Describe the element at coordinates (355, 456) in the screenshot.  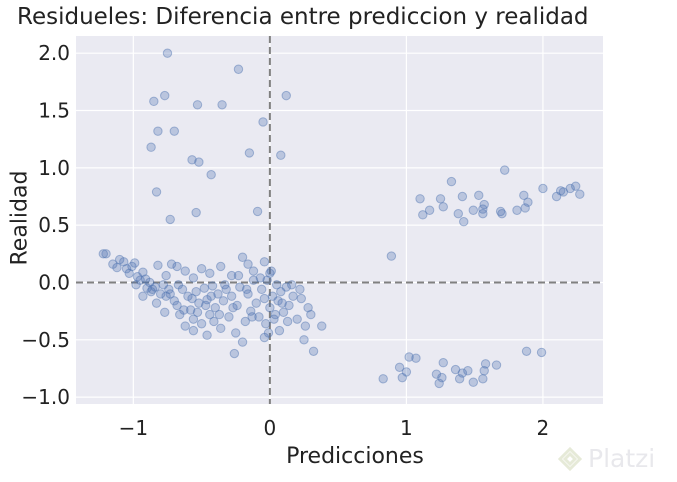
I see `x-axis-label: Predicciones` at that location.